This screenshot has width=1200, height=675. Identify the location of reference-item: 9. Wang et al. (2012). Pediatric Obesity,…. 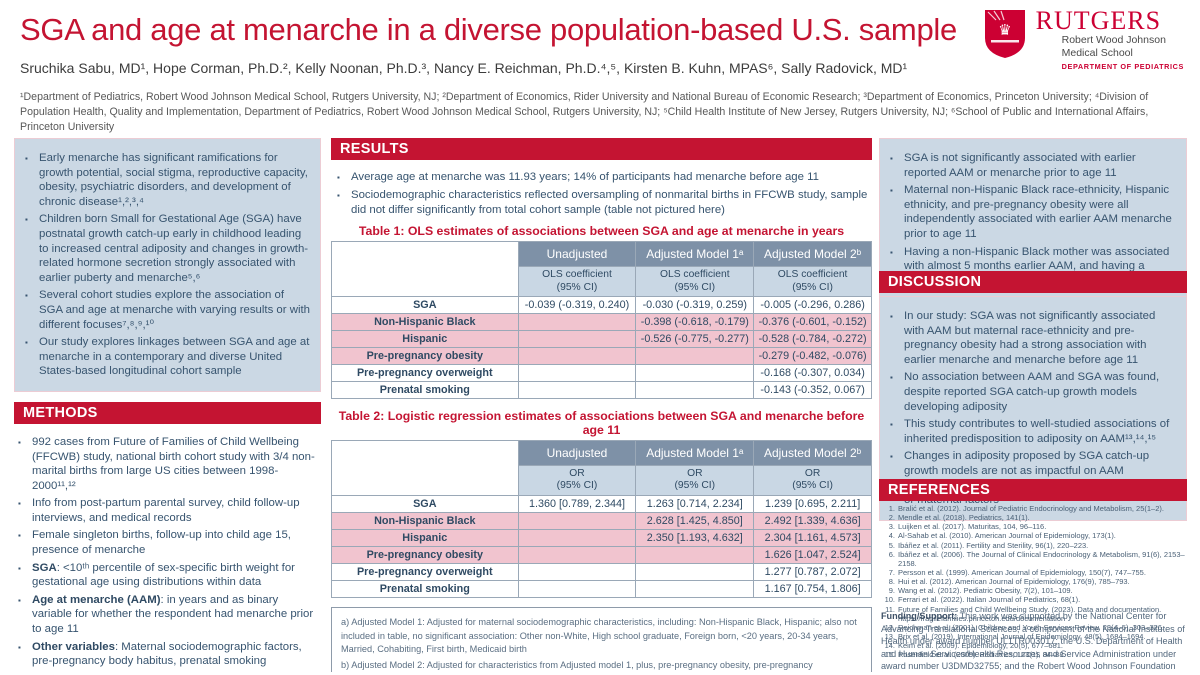
(1034, 590).